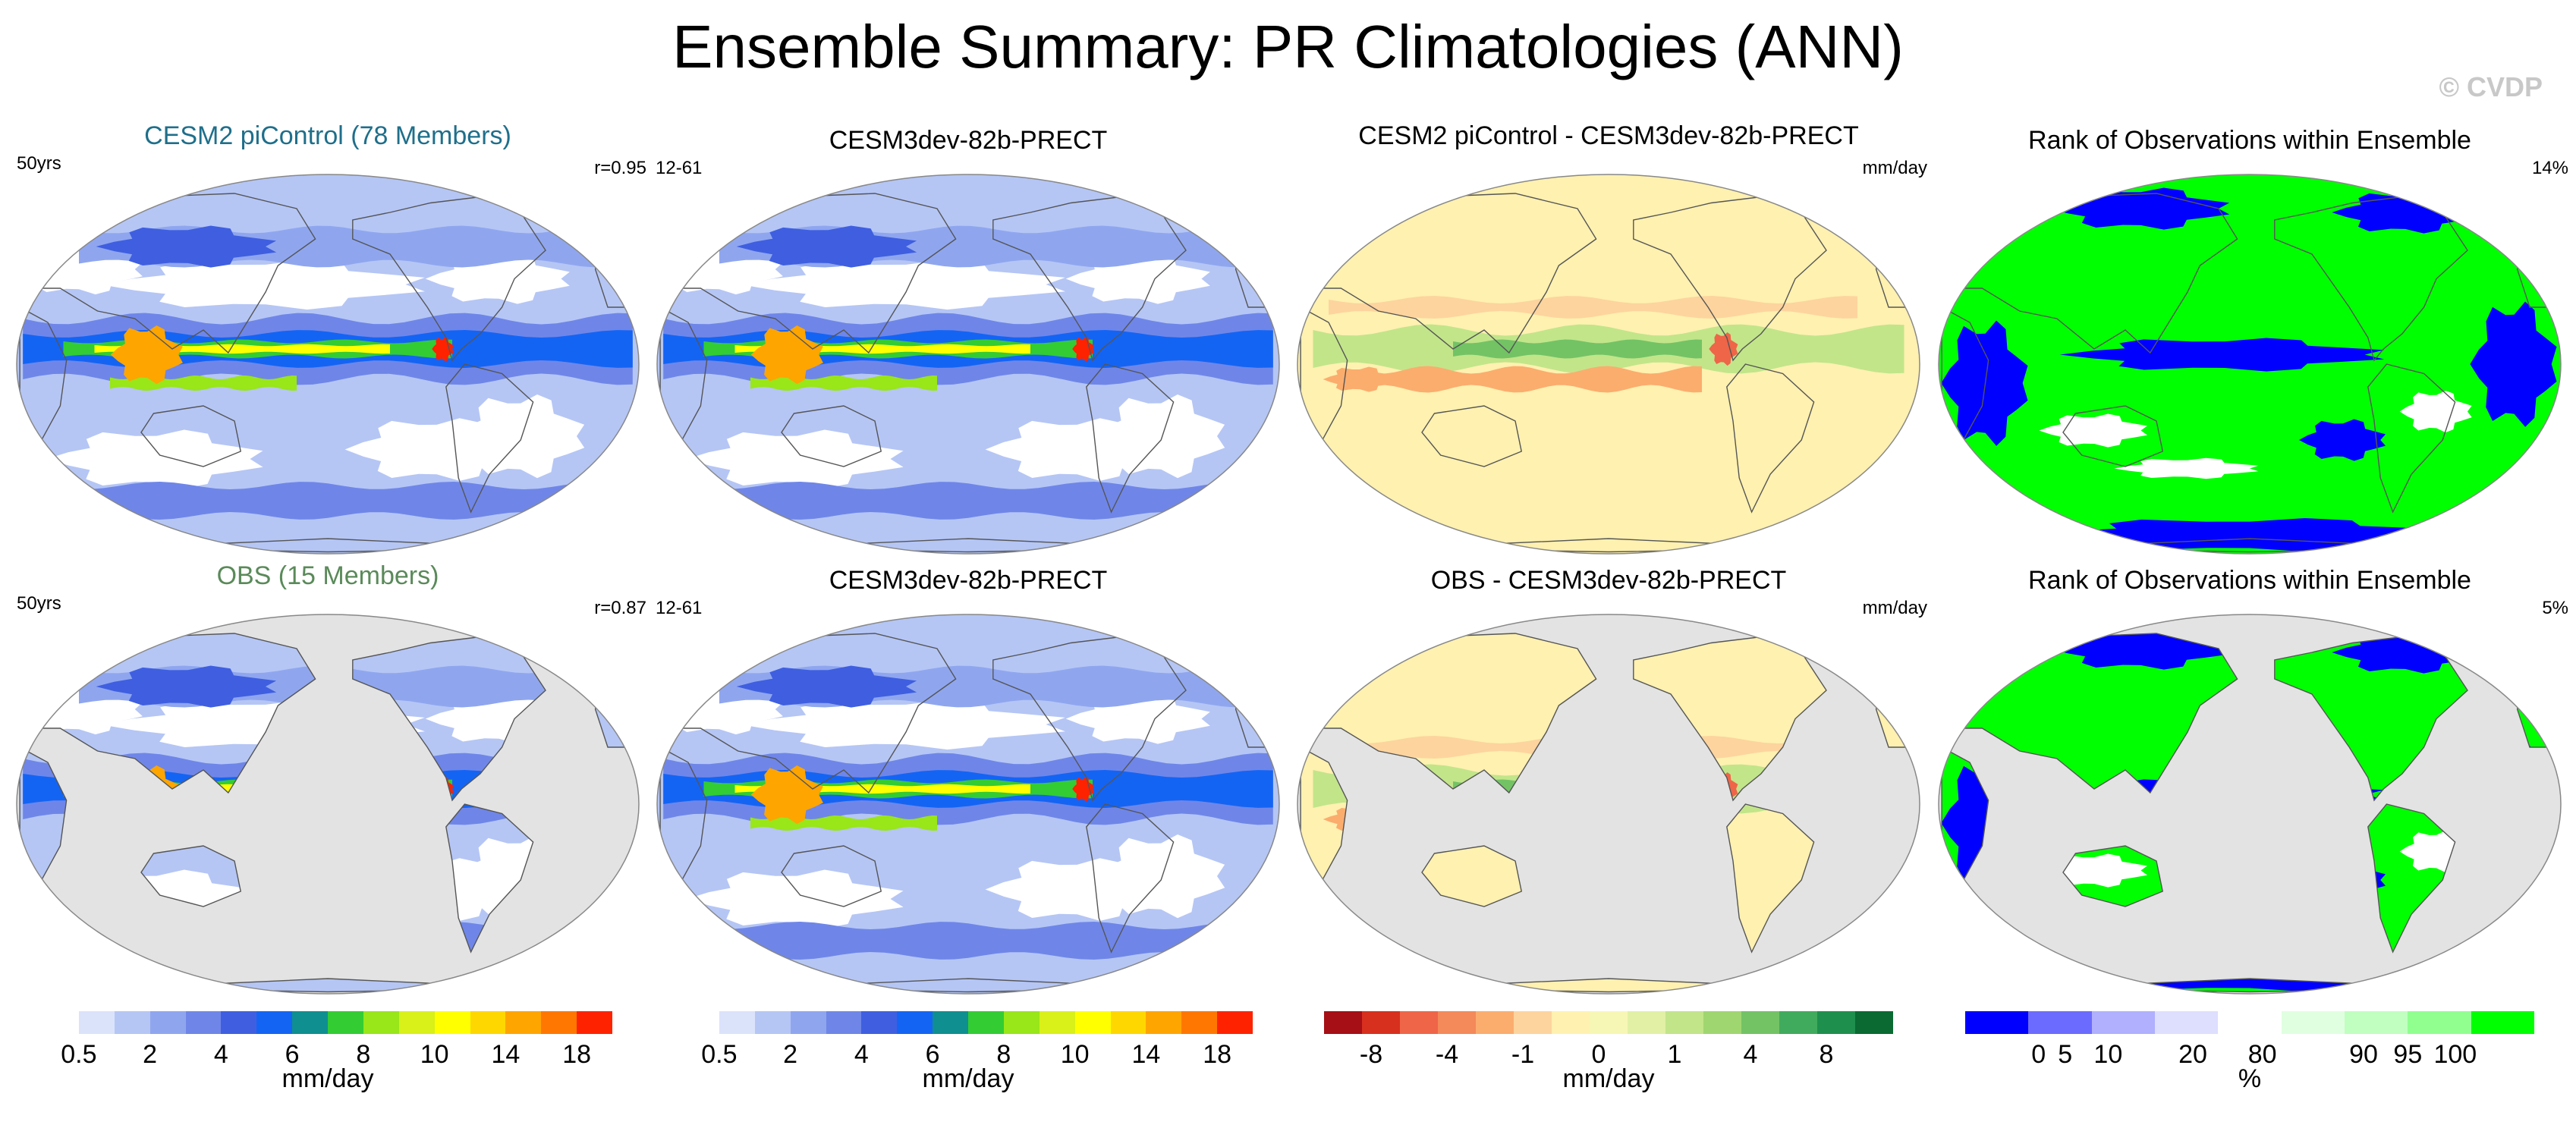 The width and height of the screenshot is (2576, 1125). What do you see at coordinates (327, 135) in the screenshot?
I see `panel-title: CESM2 piControl (78 Members)` at bounding box center [327, 135].